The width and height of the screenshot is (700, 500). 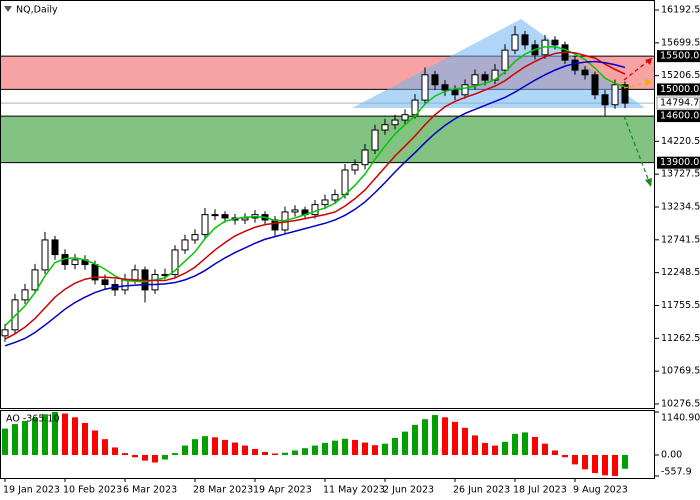 I want to click on indicator-label: AO -365.10, so click(x=33, y=419).